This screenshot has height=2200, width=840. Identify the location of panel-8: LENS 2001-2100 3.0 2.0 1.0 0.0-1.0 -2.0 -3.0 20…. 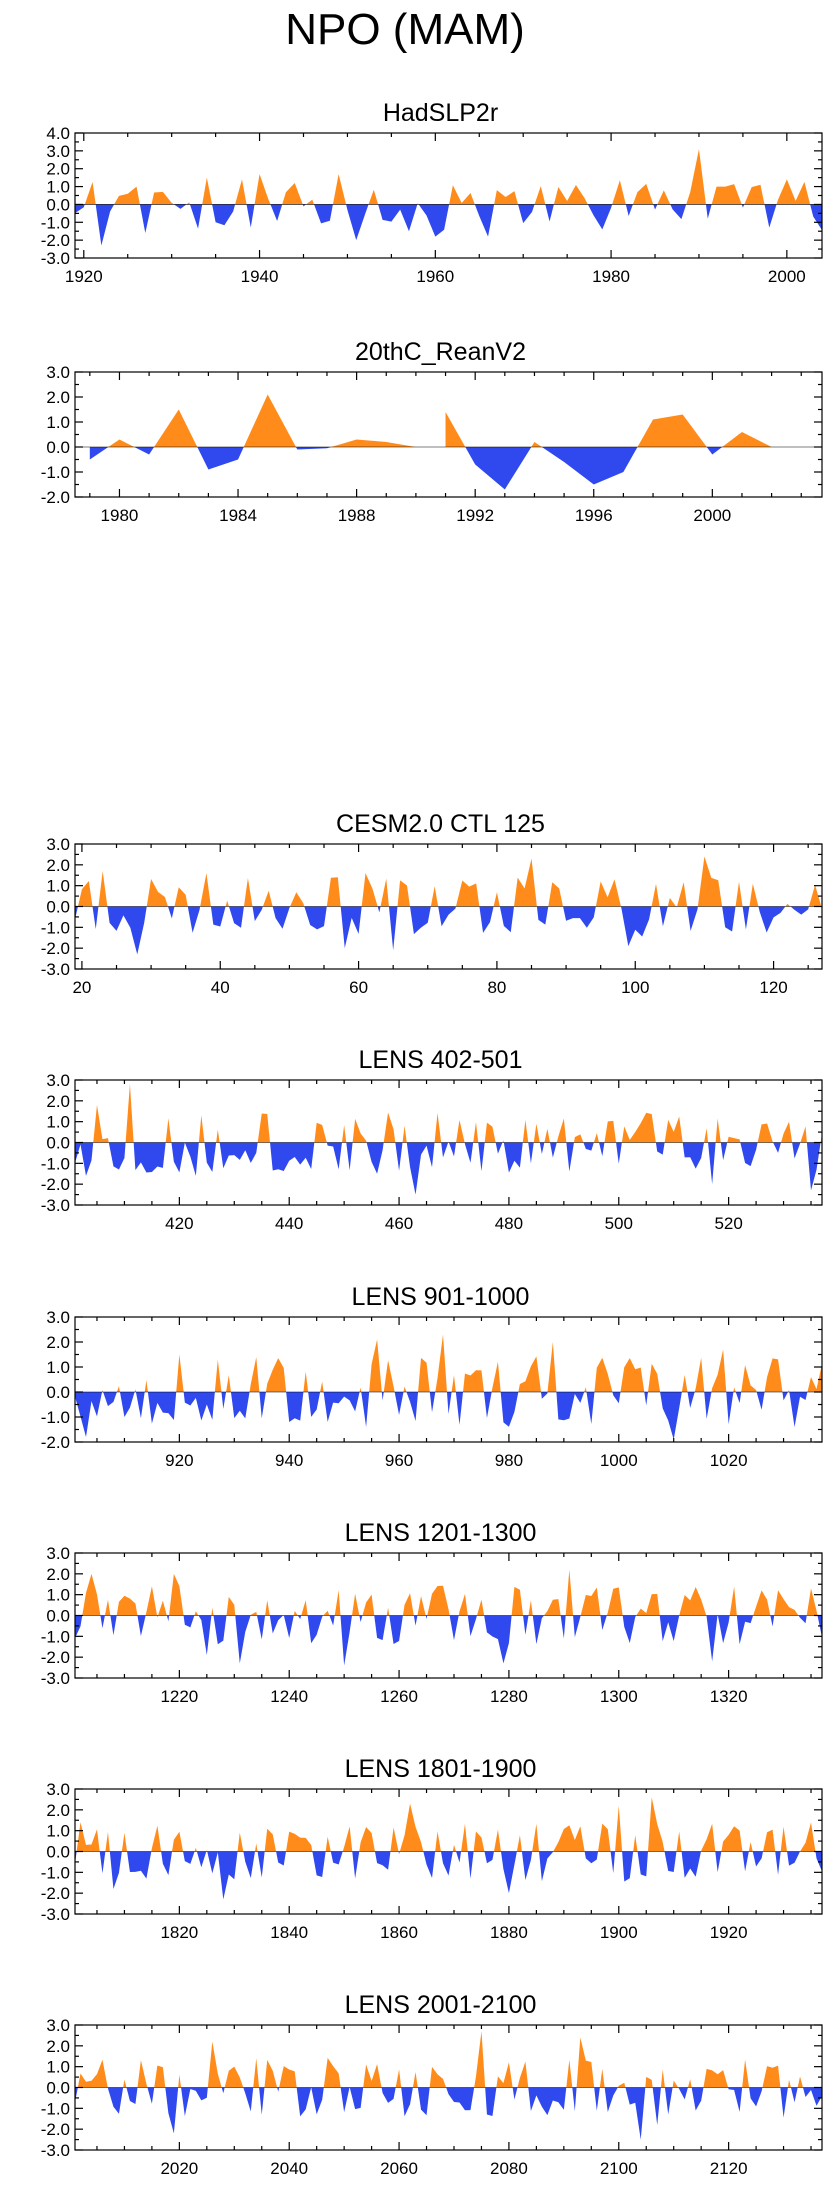
(432, 2084).